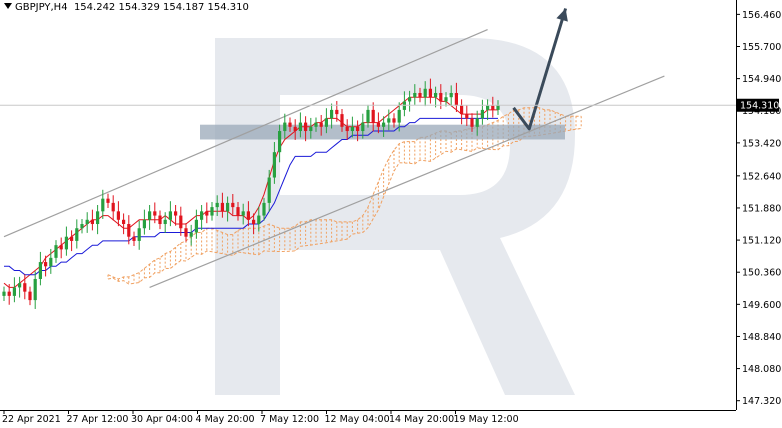 The image size is (782, 428). What do you see at coordinates (761, 337) in the screenshot?
I see `y-tick-label: 148.840` at bounding box center [761, 337].